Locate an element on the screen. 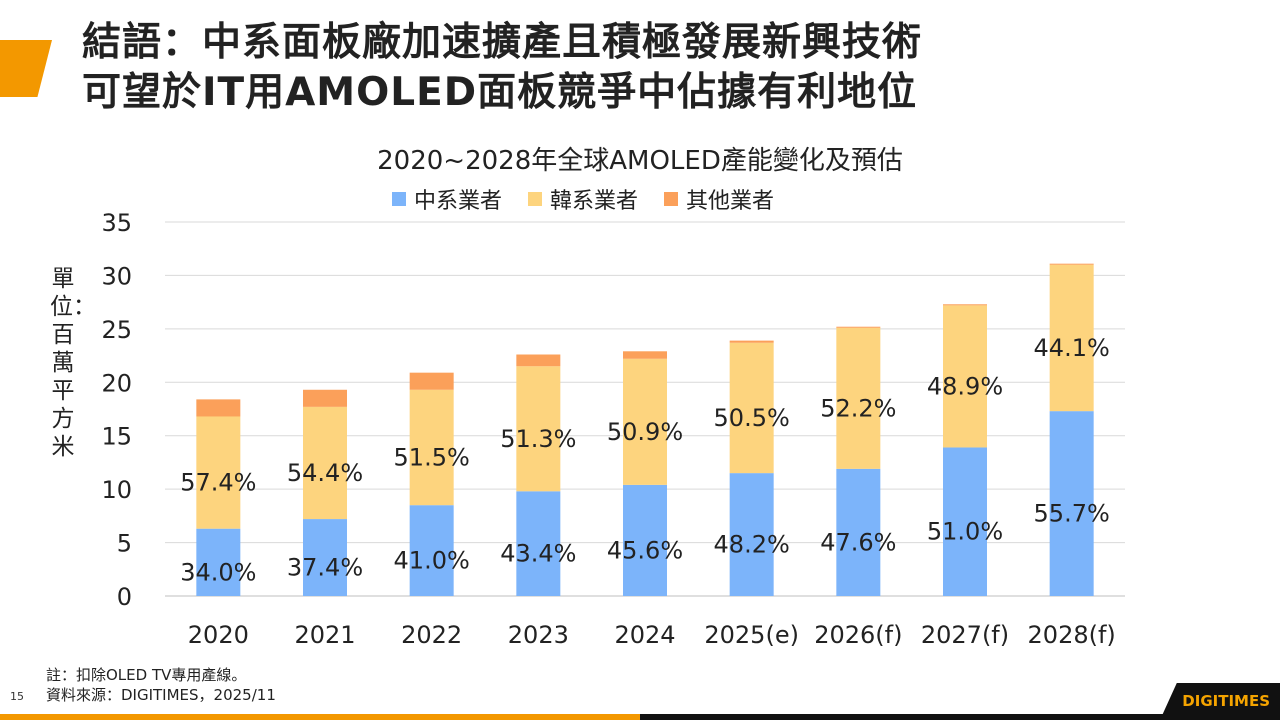  data-label: 51.3% is located at coordinates (538, 439).